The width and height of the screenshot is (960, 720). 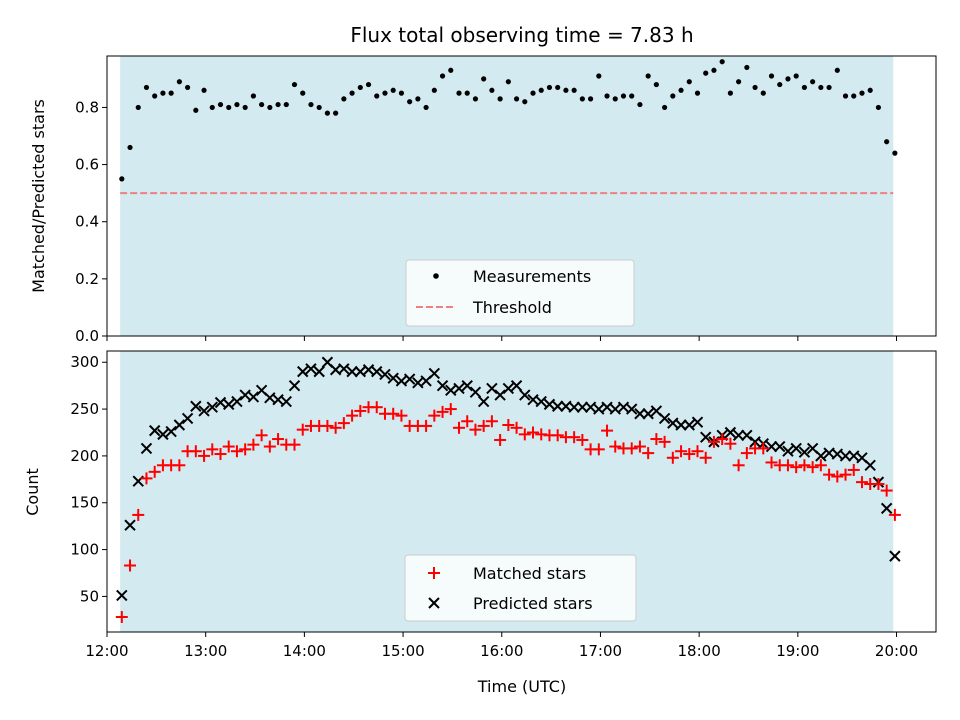 What do you see at coordinates (434, 573) in the screenshot?
I see `matched-stars-legend-marker` at bounding box center [434, 573].